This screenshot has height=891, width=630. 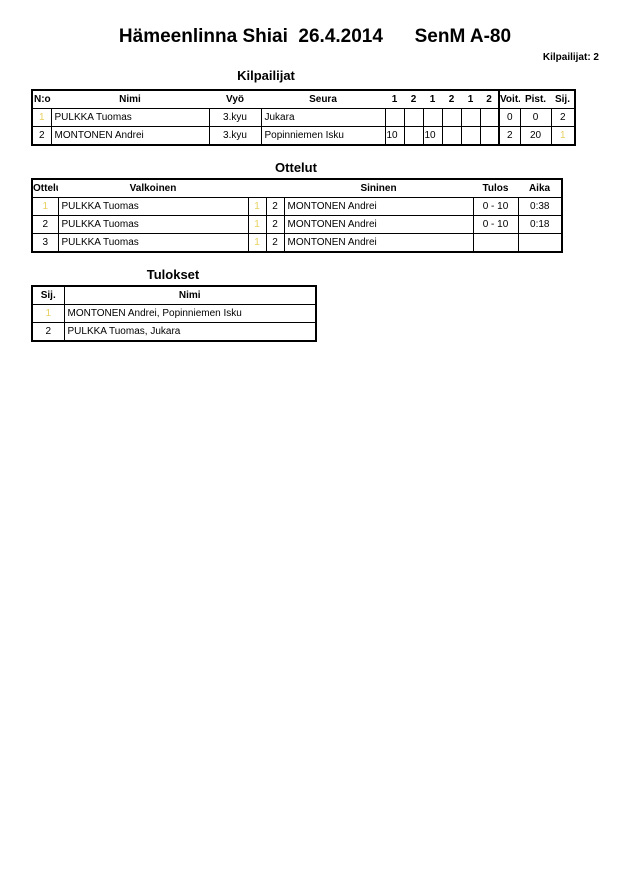 I want to click on table-row: 1 MONTONEN Andrei, Popinniemen Isku, so click(x=174, y=313).